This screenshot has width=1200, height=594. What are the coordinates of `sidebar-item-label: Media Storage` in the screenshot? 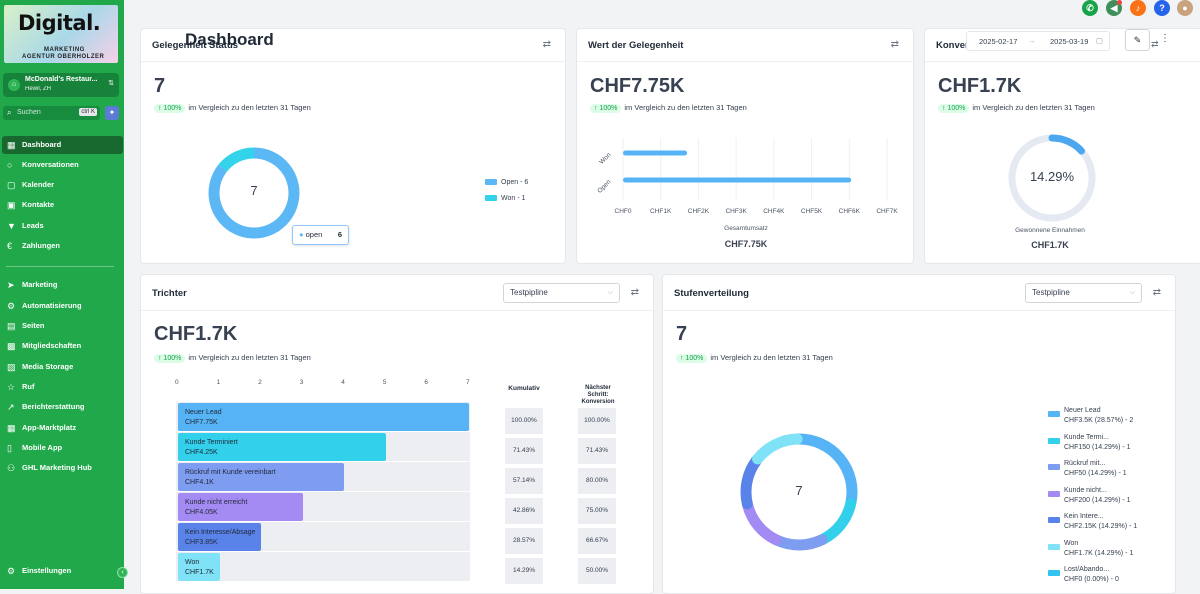 It's located at (48, 366).